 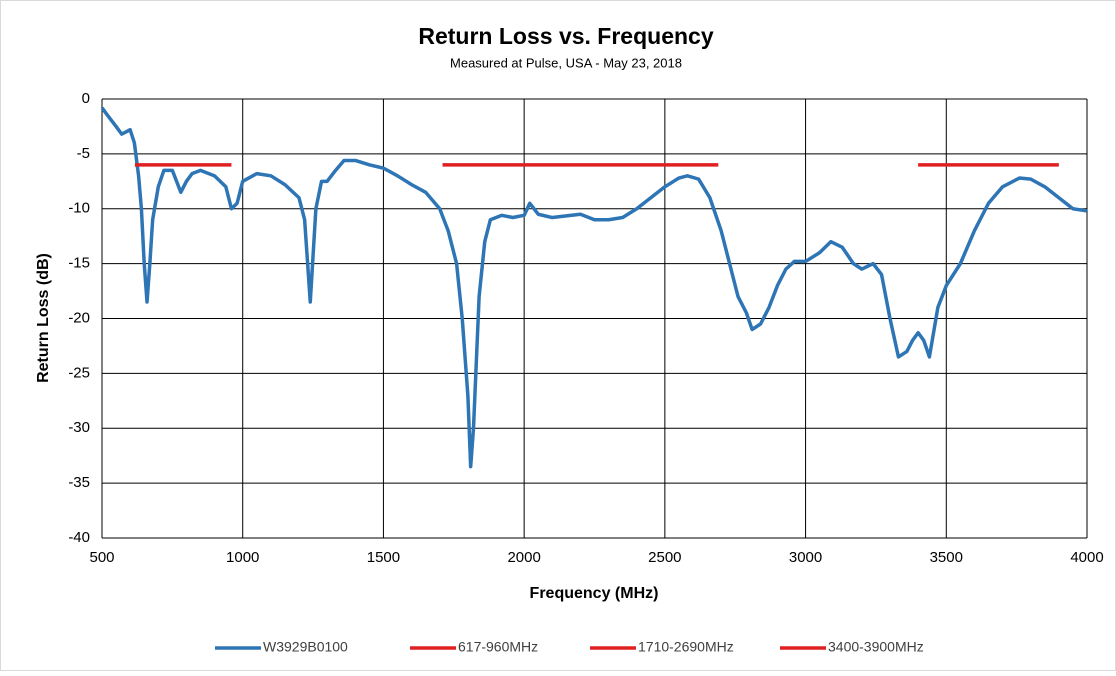 I want to click on legend-label: 617-960MHz, so click(x=498, y=647).